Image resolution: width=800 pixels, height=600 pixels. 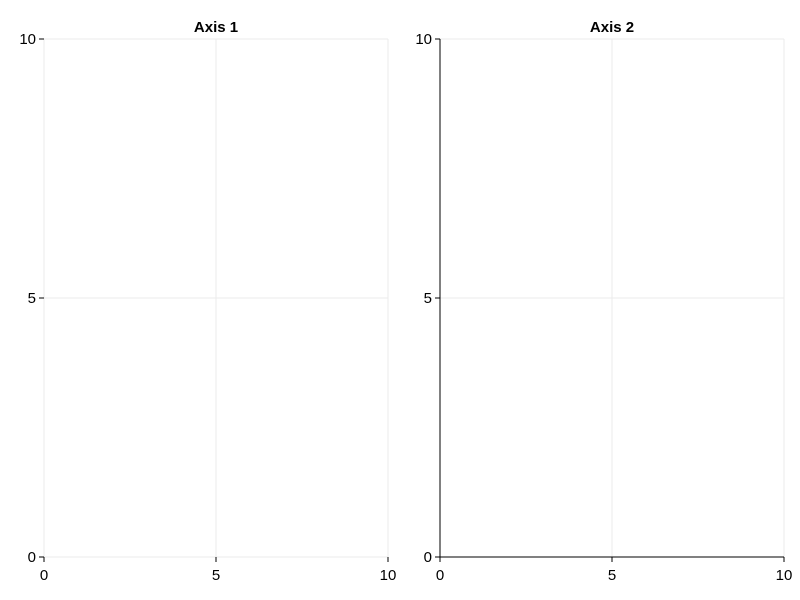 I want to click on axis-1-title: Axis 1, so click(x=216, y=27).